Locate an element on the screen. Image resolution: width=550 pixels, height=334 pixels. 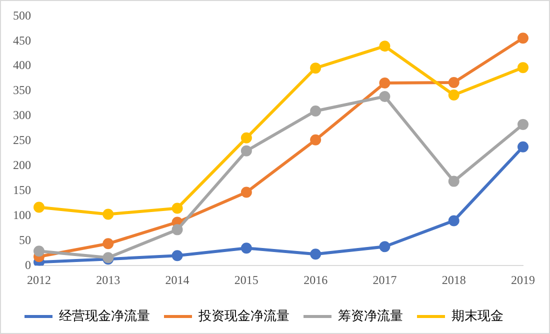
x-tick-label: 2012 is located at coordinates (39, 279).